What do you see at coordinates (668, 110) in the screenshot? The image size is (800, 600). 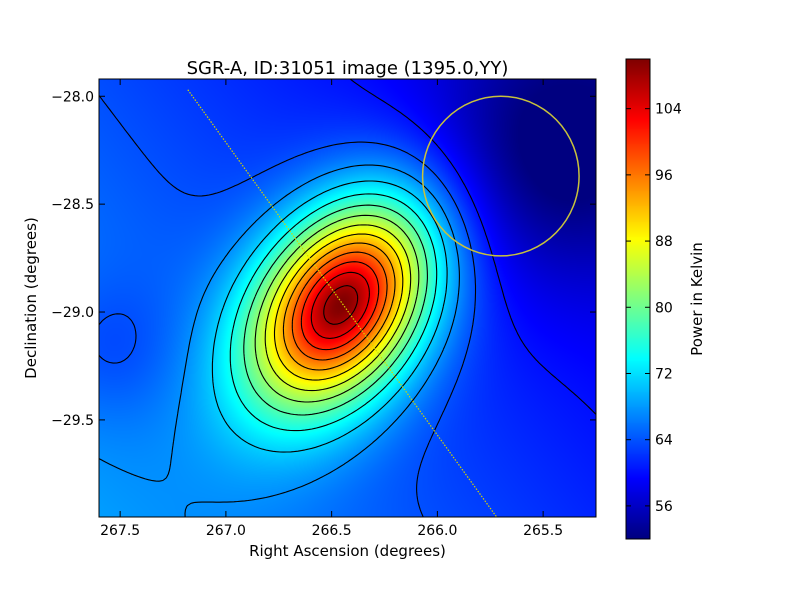 I see `colorbar-tick-label: 104` at bounding box center [668, 110].